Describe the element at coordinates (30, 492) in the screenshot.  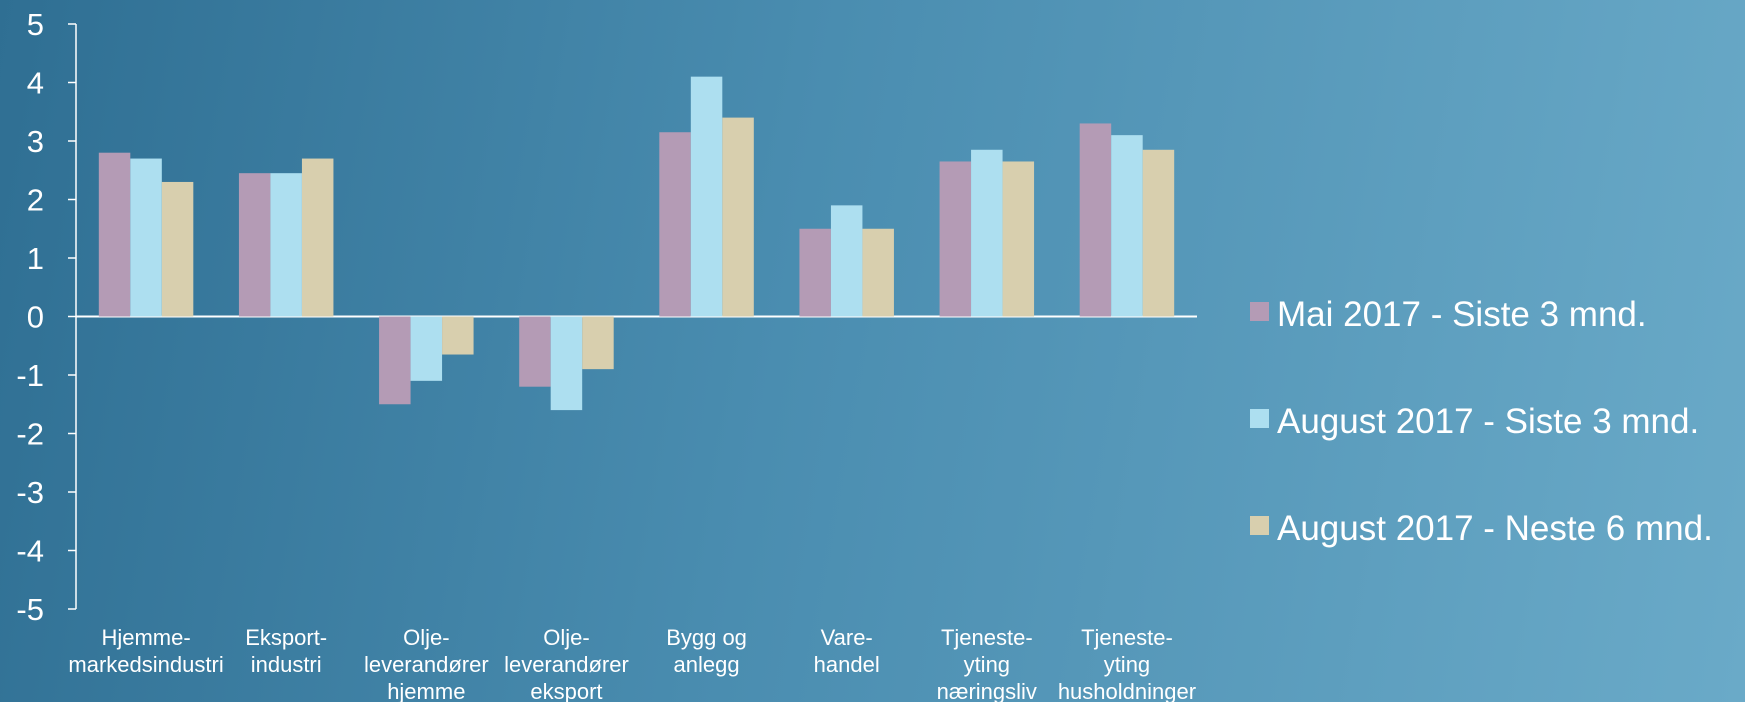
I see `y-tick-label: -3` at that location.